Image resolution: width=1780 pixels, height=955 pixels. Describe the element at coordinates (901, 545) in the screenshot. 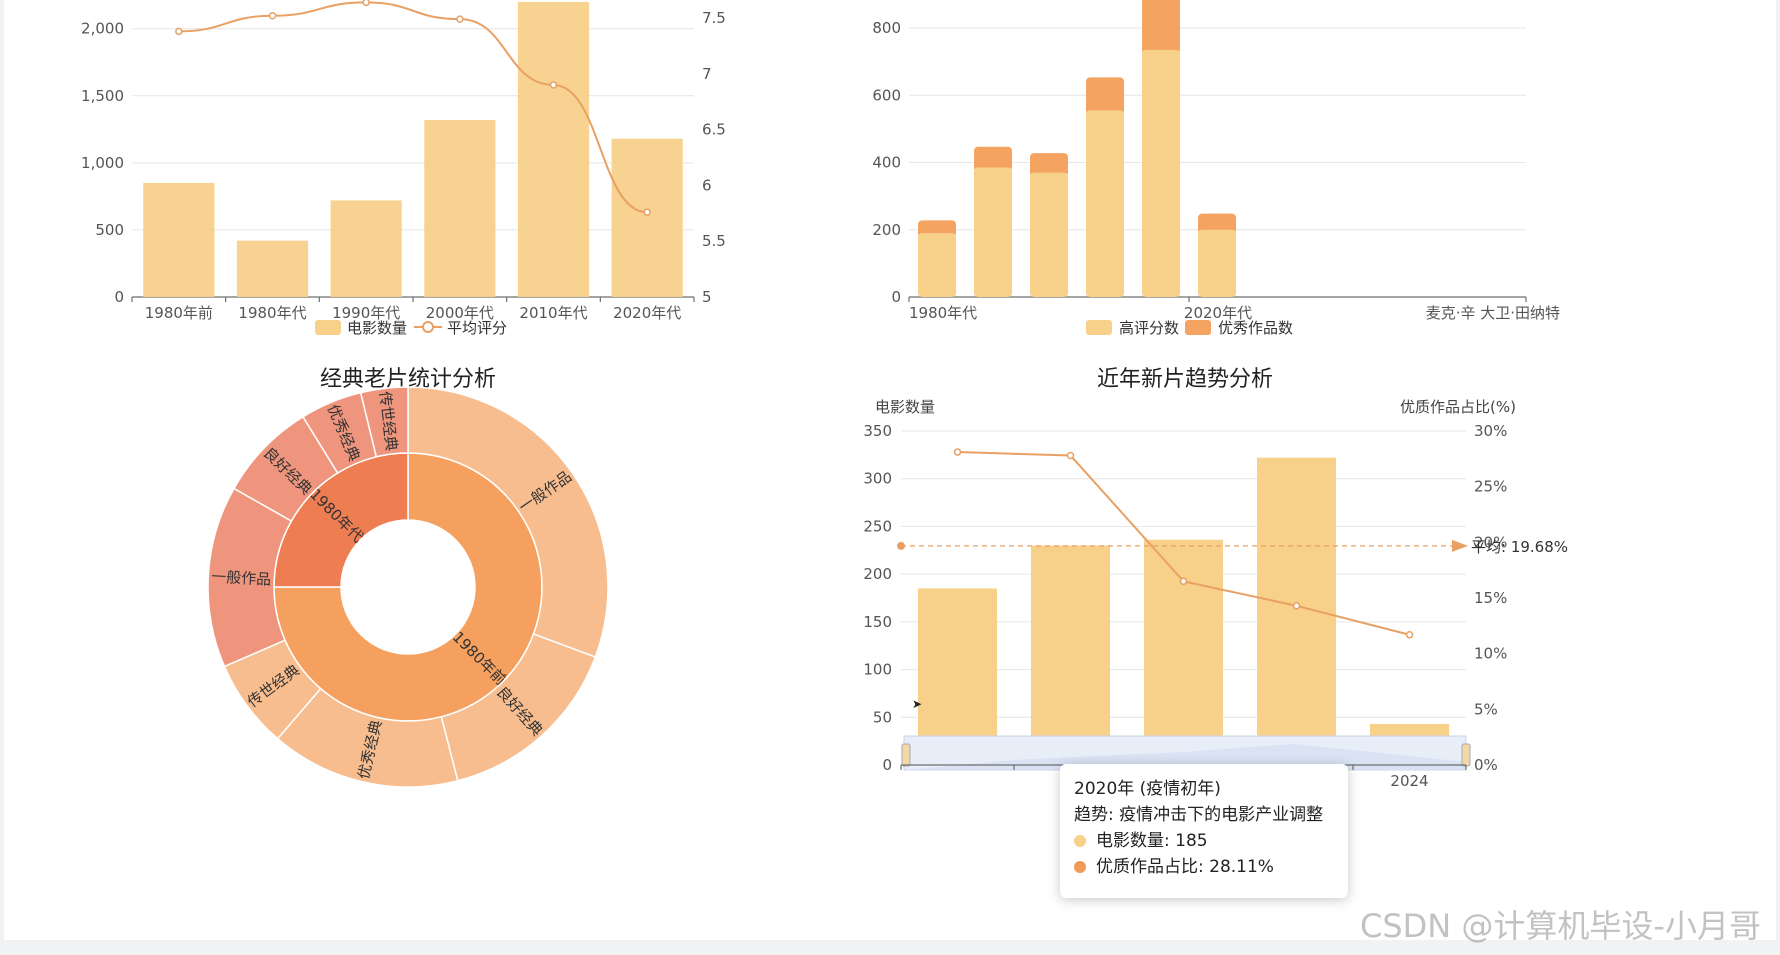

I see `average-start-dot` at that location.